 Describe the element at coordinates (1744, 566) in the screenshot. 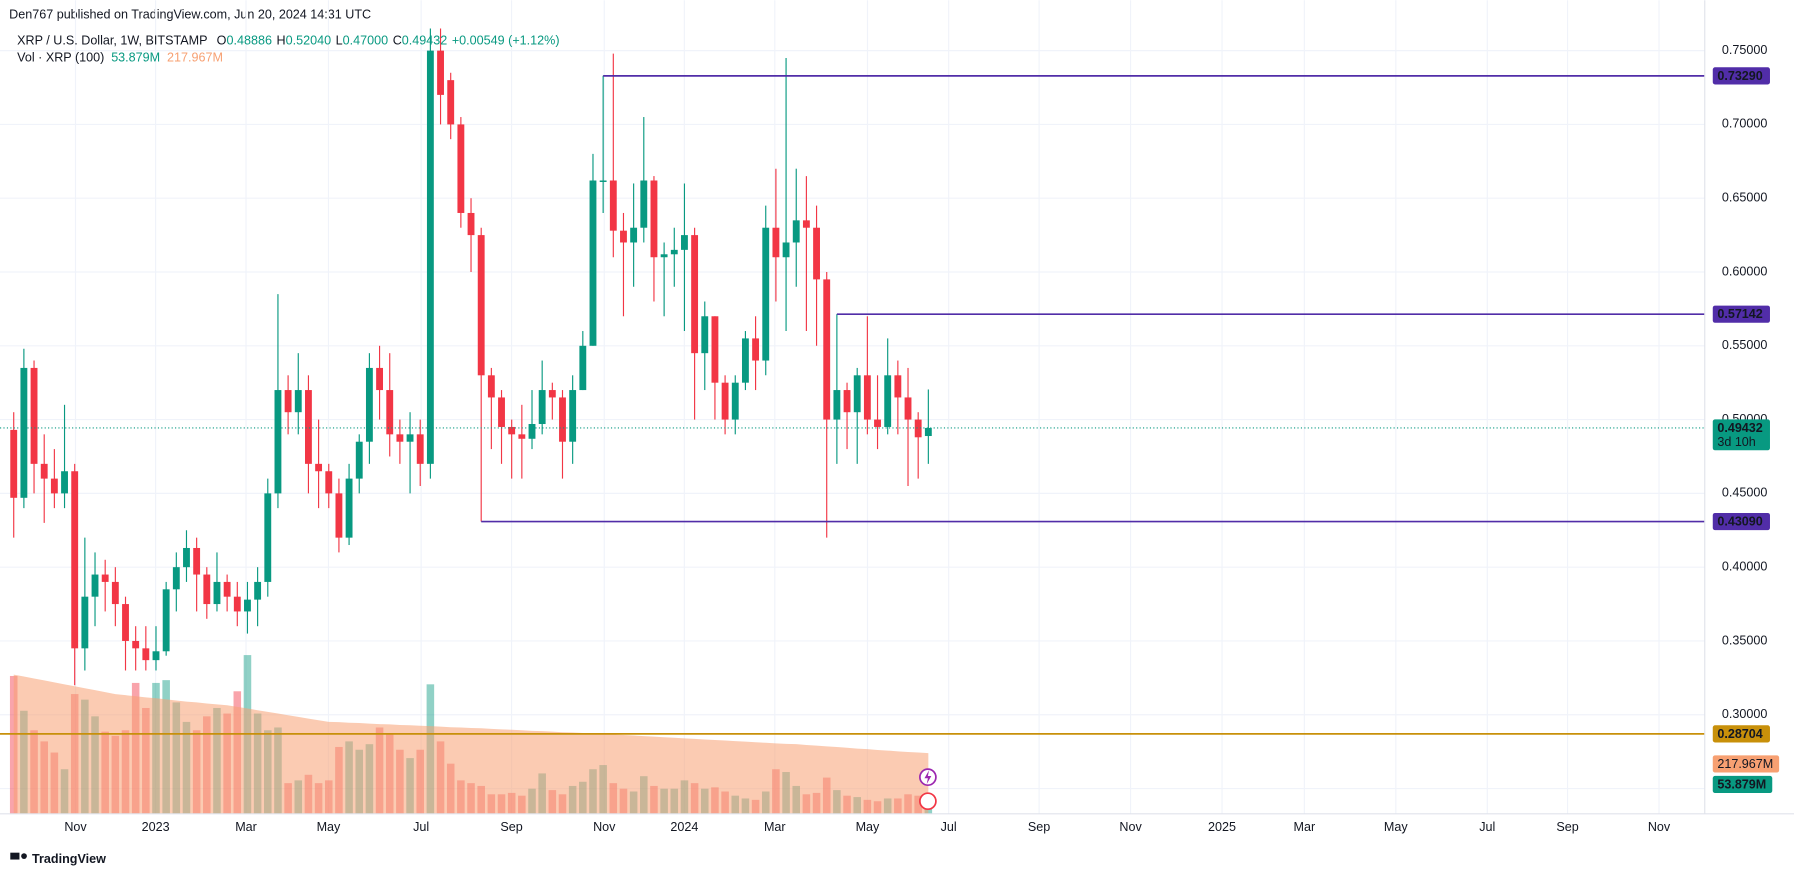

I see `y-tick-label: 0.40000` at that location.